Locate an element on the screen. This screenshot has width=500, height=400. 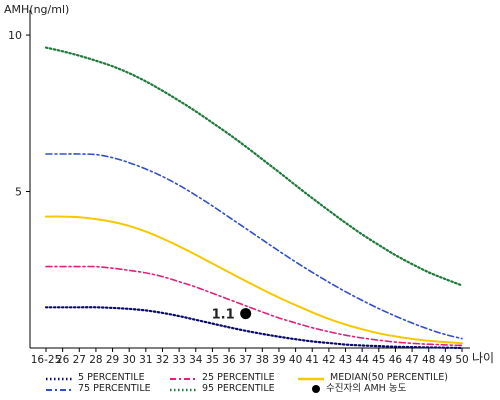
y-tick-label: 10 is located at coordinates (15, 35).